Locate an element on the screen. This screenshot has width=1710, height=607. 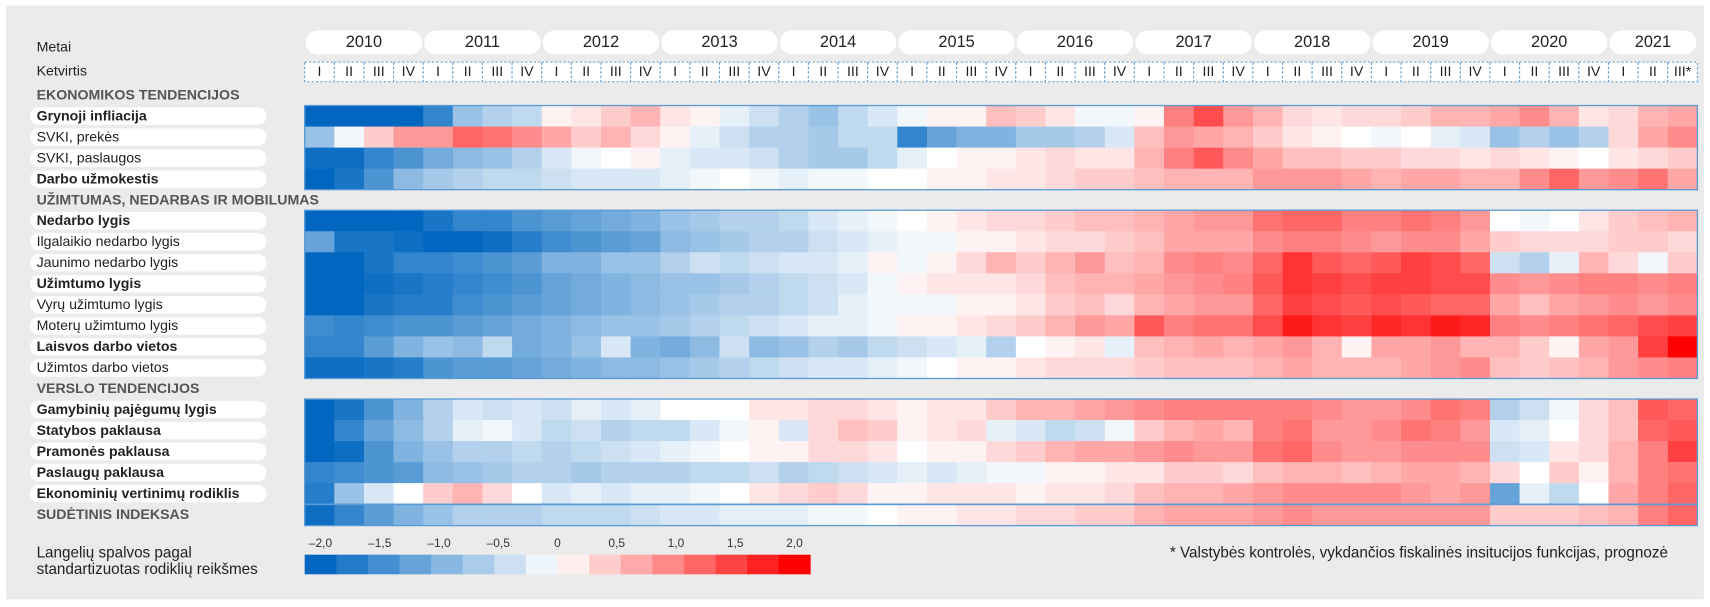
year-label: 2016 is located at coordinates (1075, 42).